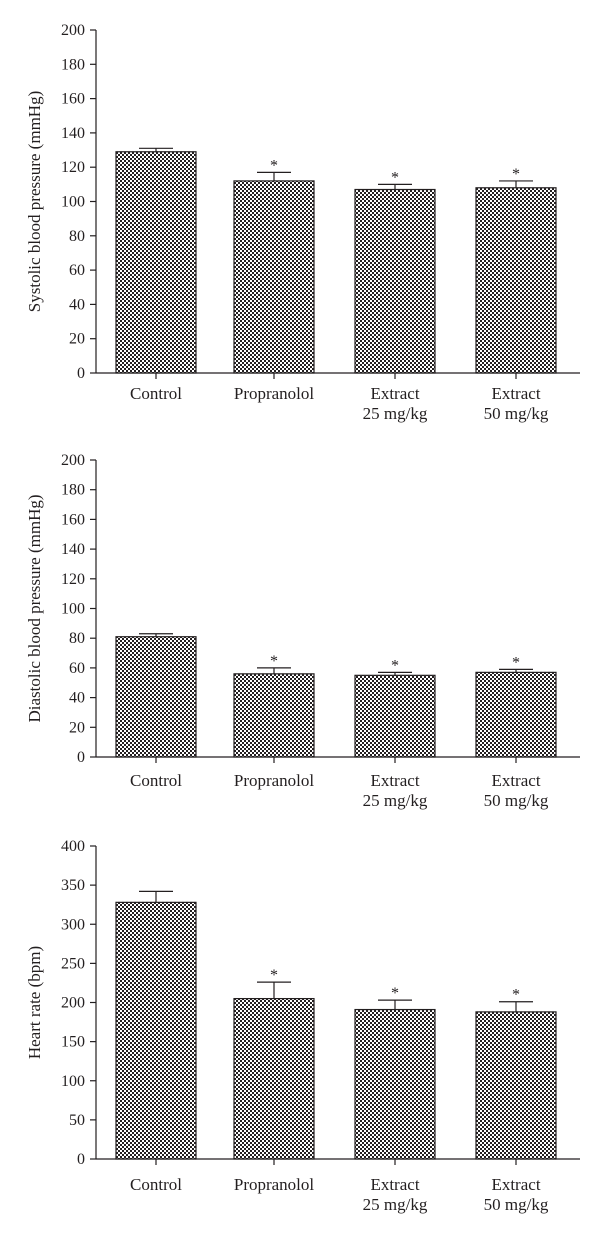  What do you see at coordinates (73, 885) in the screenshot?
I see `y-tick-label: 350` at bounding box center [73, 885].